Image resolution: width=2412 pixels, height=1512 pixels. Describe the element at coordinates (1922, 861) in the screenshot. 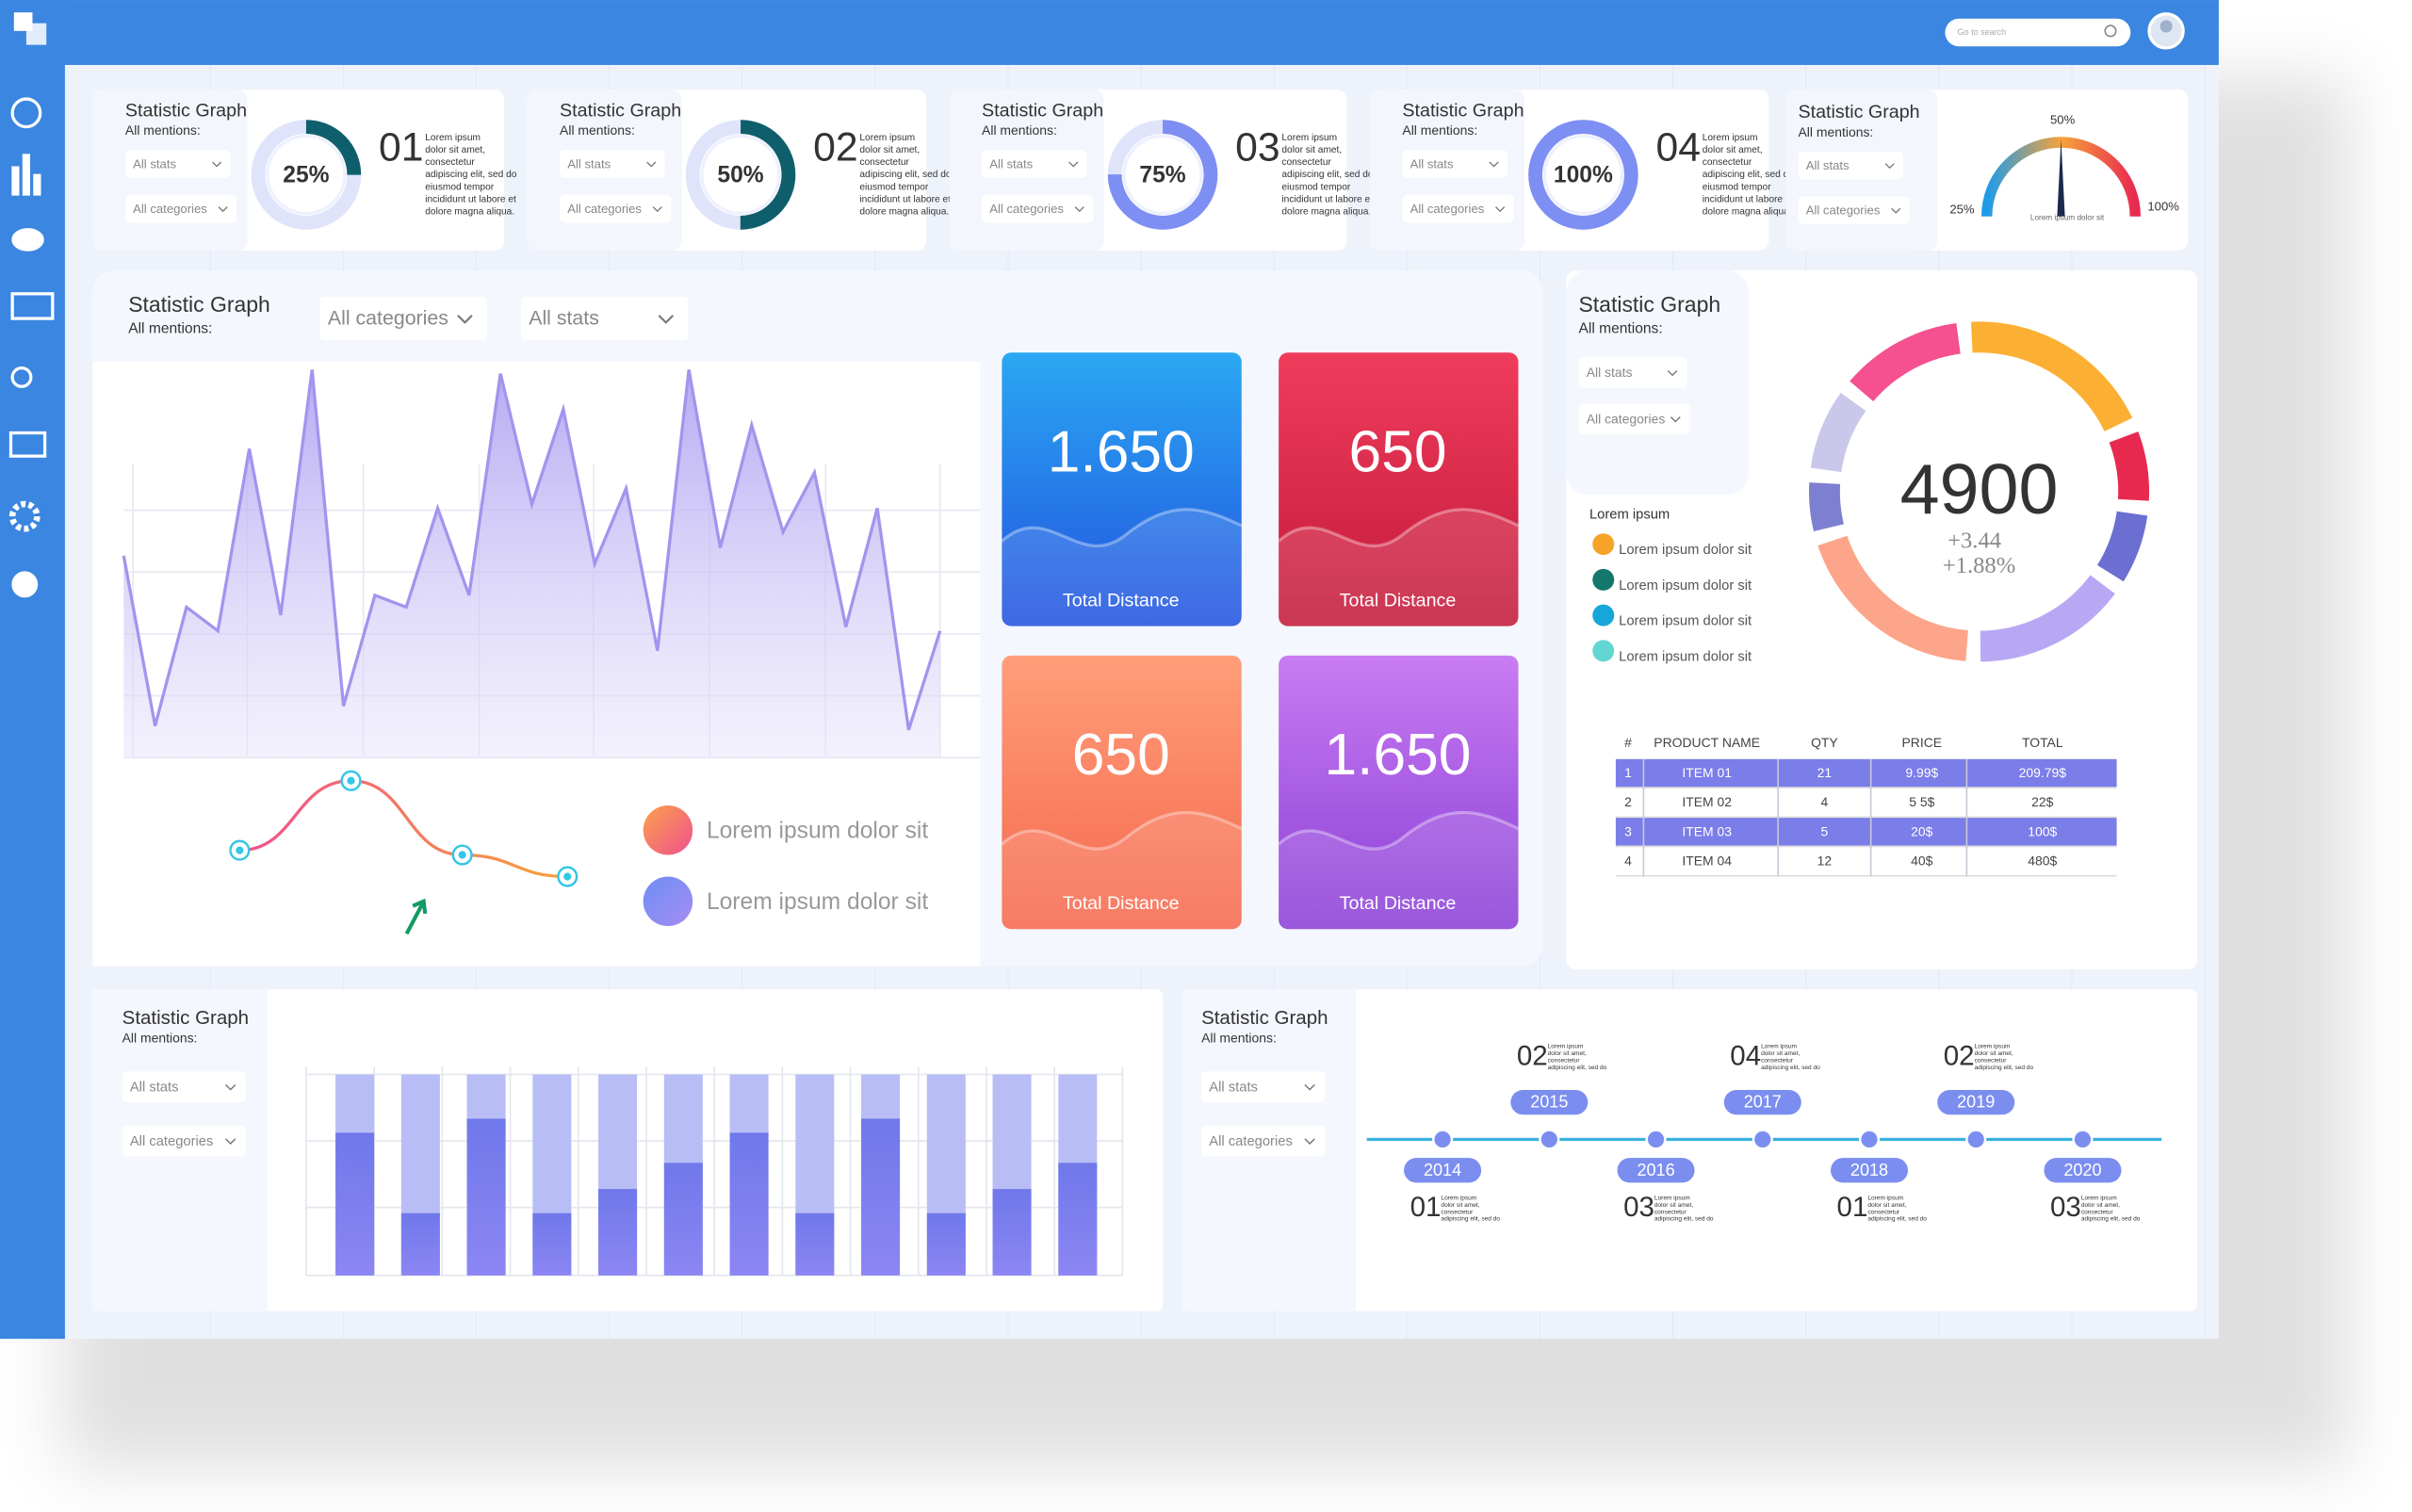

I see `table-cell: 40$` at that location.